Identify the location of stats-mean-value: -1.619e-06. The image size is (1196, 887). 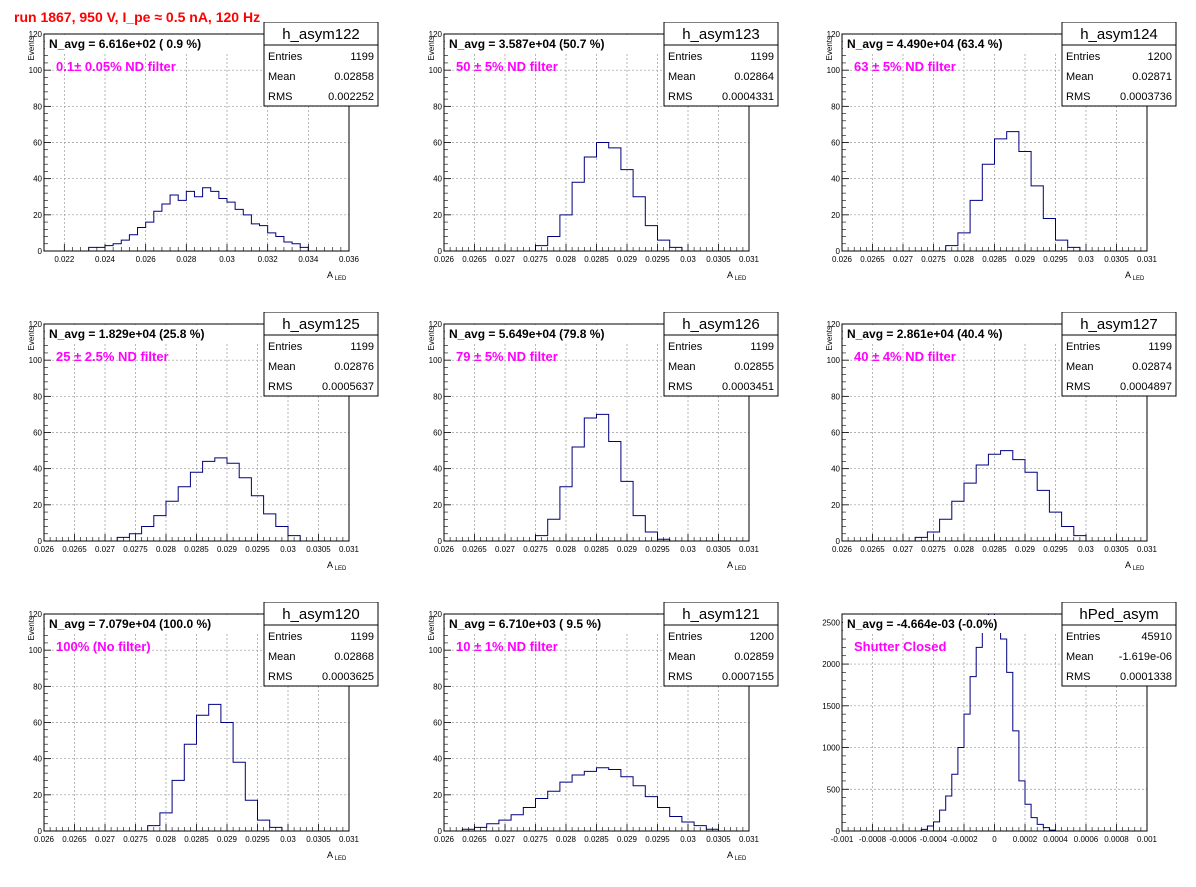
(1145, 657).